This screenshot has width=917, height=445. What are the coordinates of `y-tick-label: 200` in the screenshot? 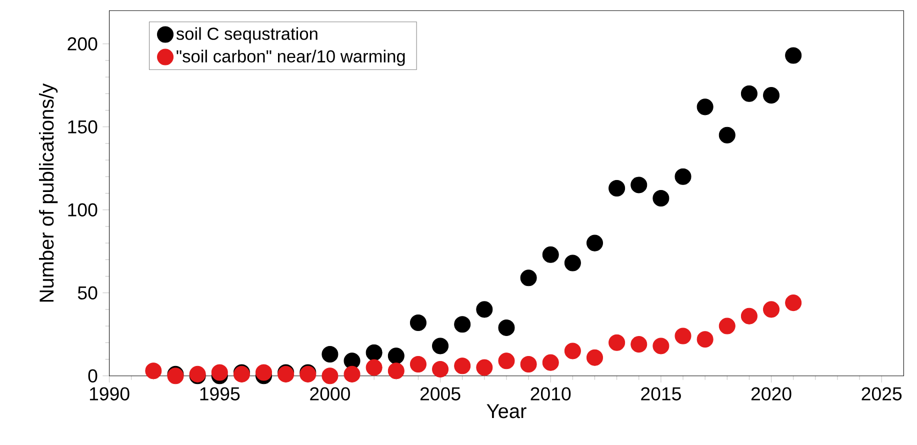 It's located at (83, 43).